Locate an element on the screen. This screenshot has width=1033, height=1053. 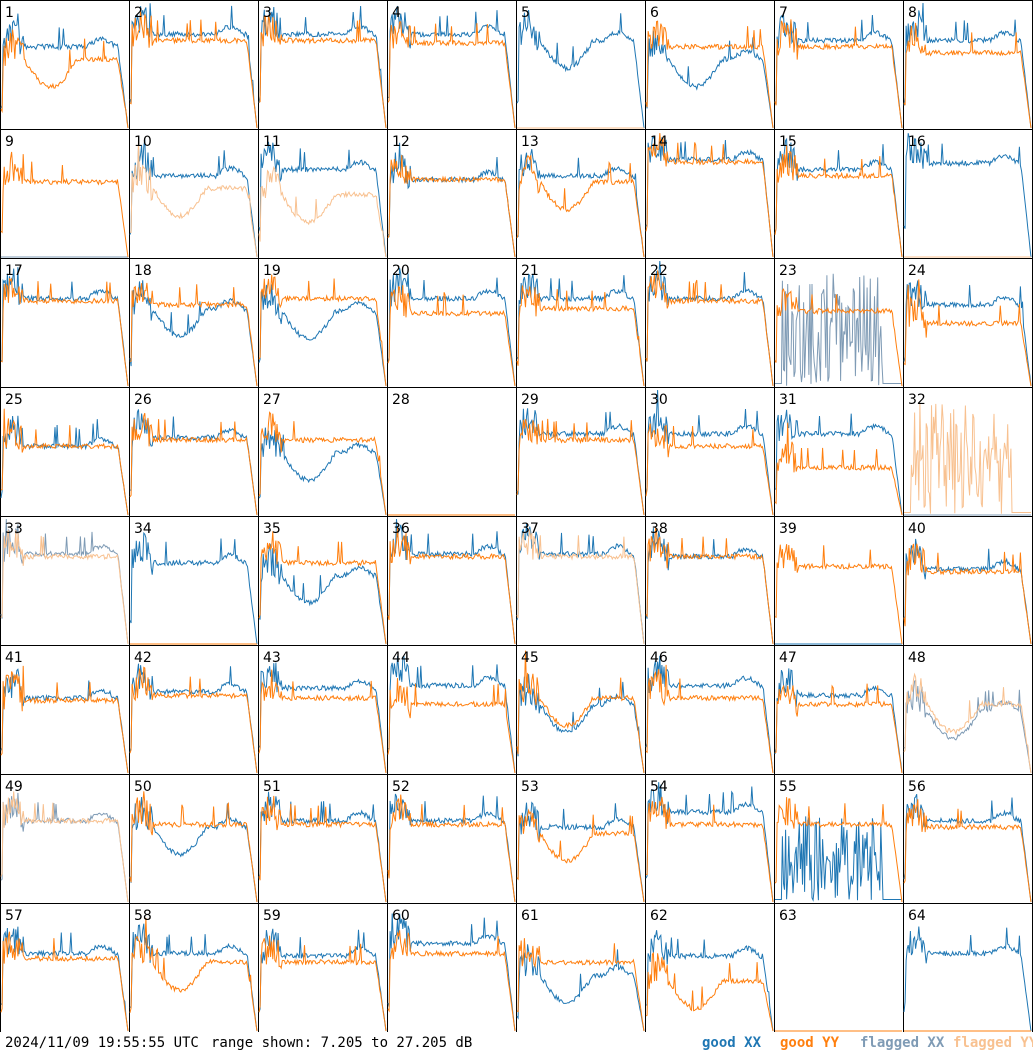
antenna-panel-48: 48 is located at coordinates (968, 710).